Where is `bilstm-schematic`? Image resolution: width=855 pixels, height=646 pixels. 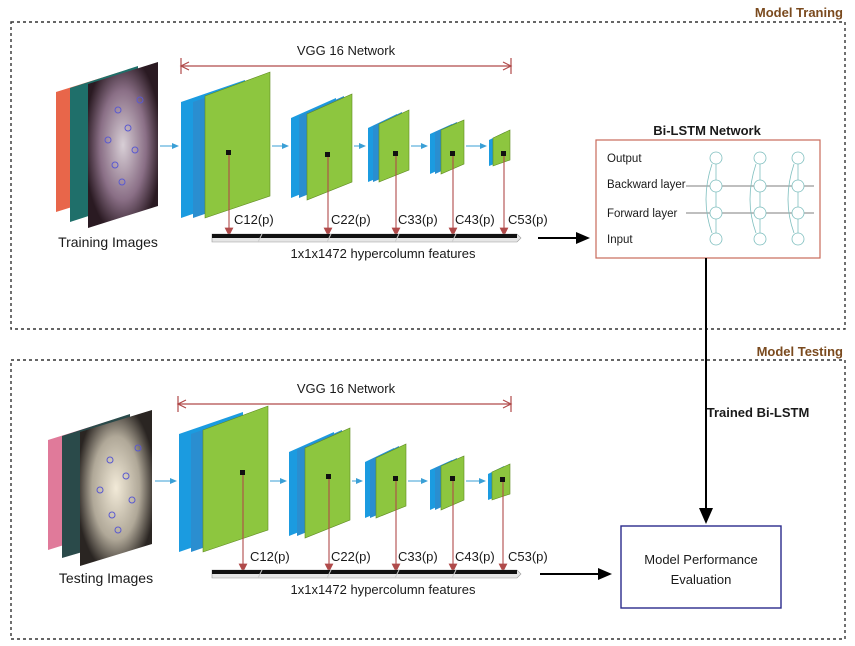 bilstm-schematic is located at coordinates (750, 198).